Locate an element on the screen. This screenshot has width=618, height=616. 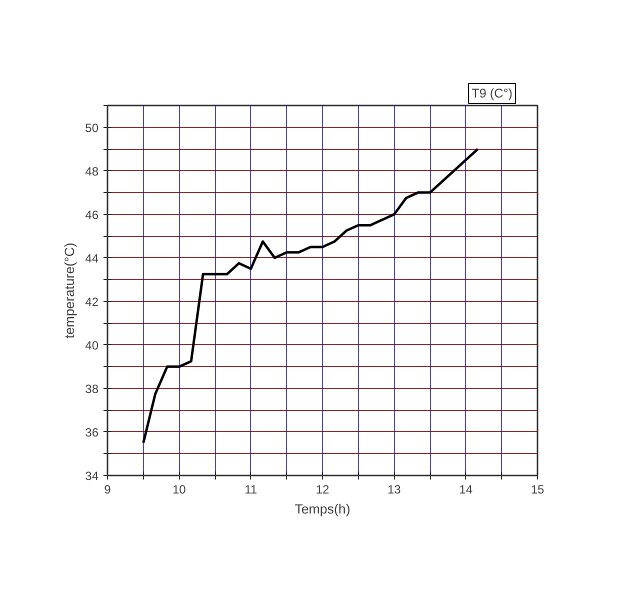
x-tick-label: 9 is located at coordinates (108, 489).